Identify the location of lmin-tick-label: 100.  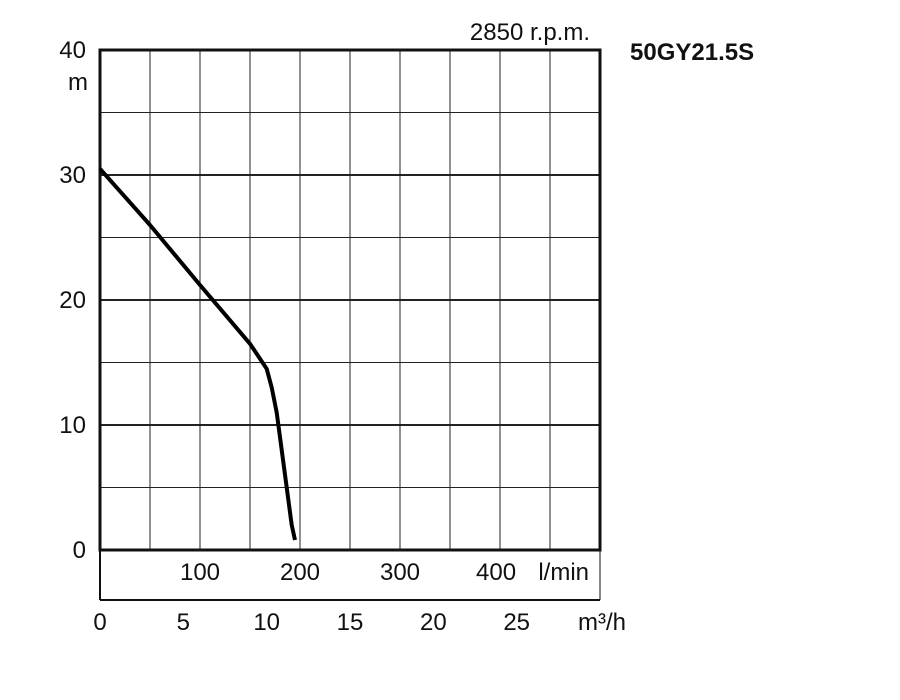
(200, 572).